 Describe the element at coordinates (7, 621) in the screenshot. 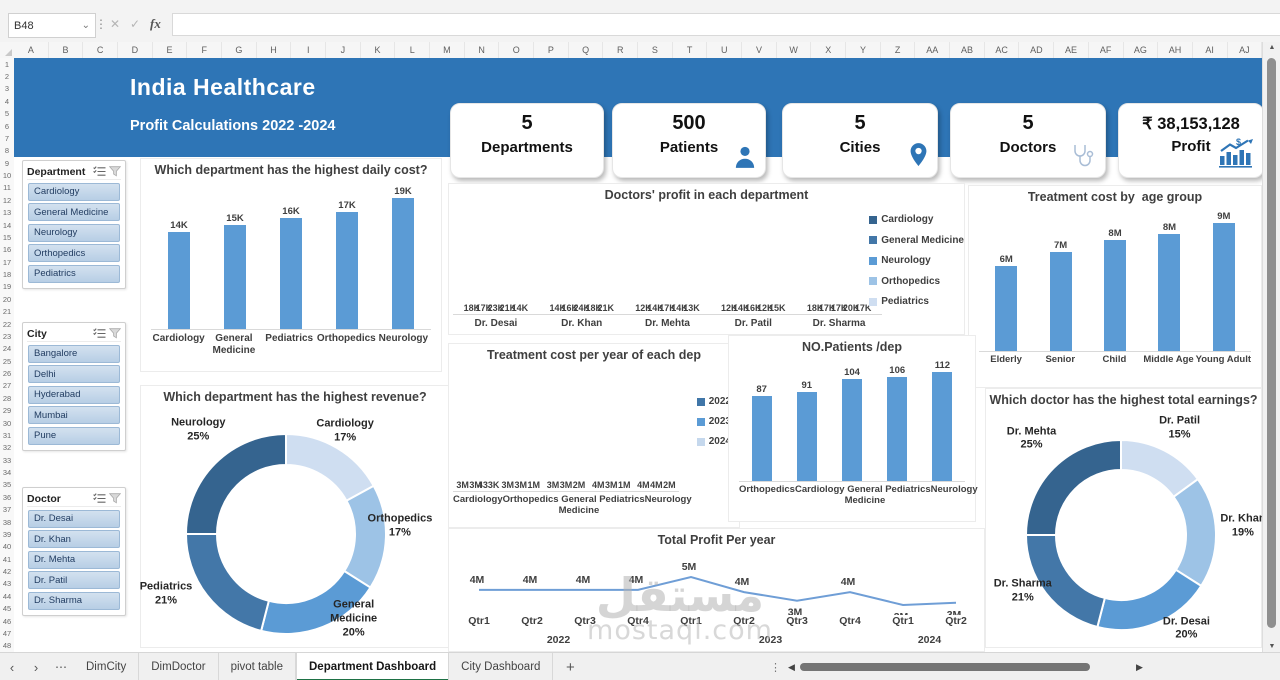

I see `row-header-46: 46` at that location.